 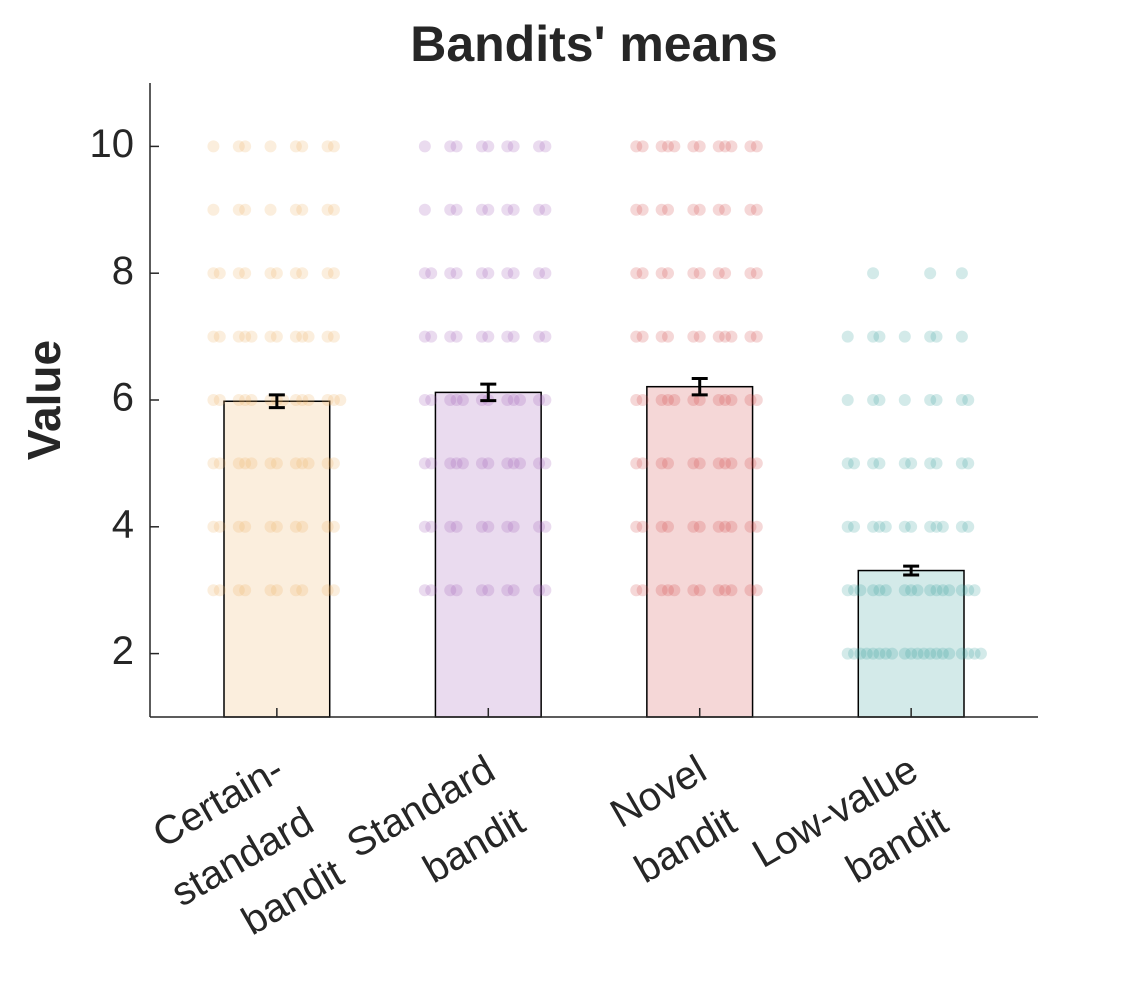 What do you see at coordinates (123, 398) in the screenshot?
I see `y-tick-label: 6` at bounding box center [123, 398].